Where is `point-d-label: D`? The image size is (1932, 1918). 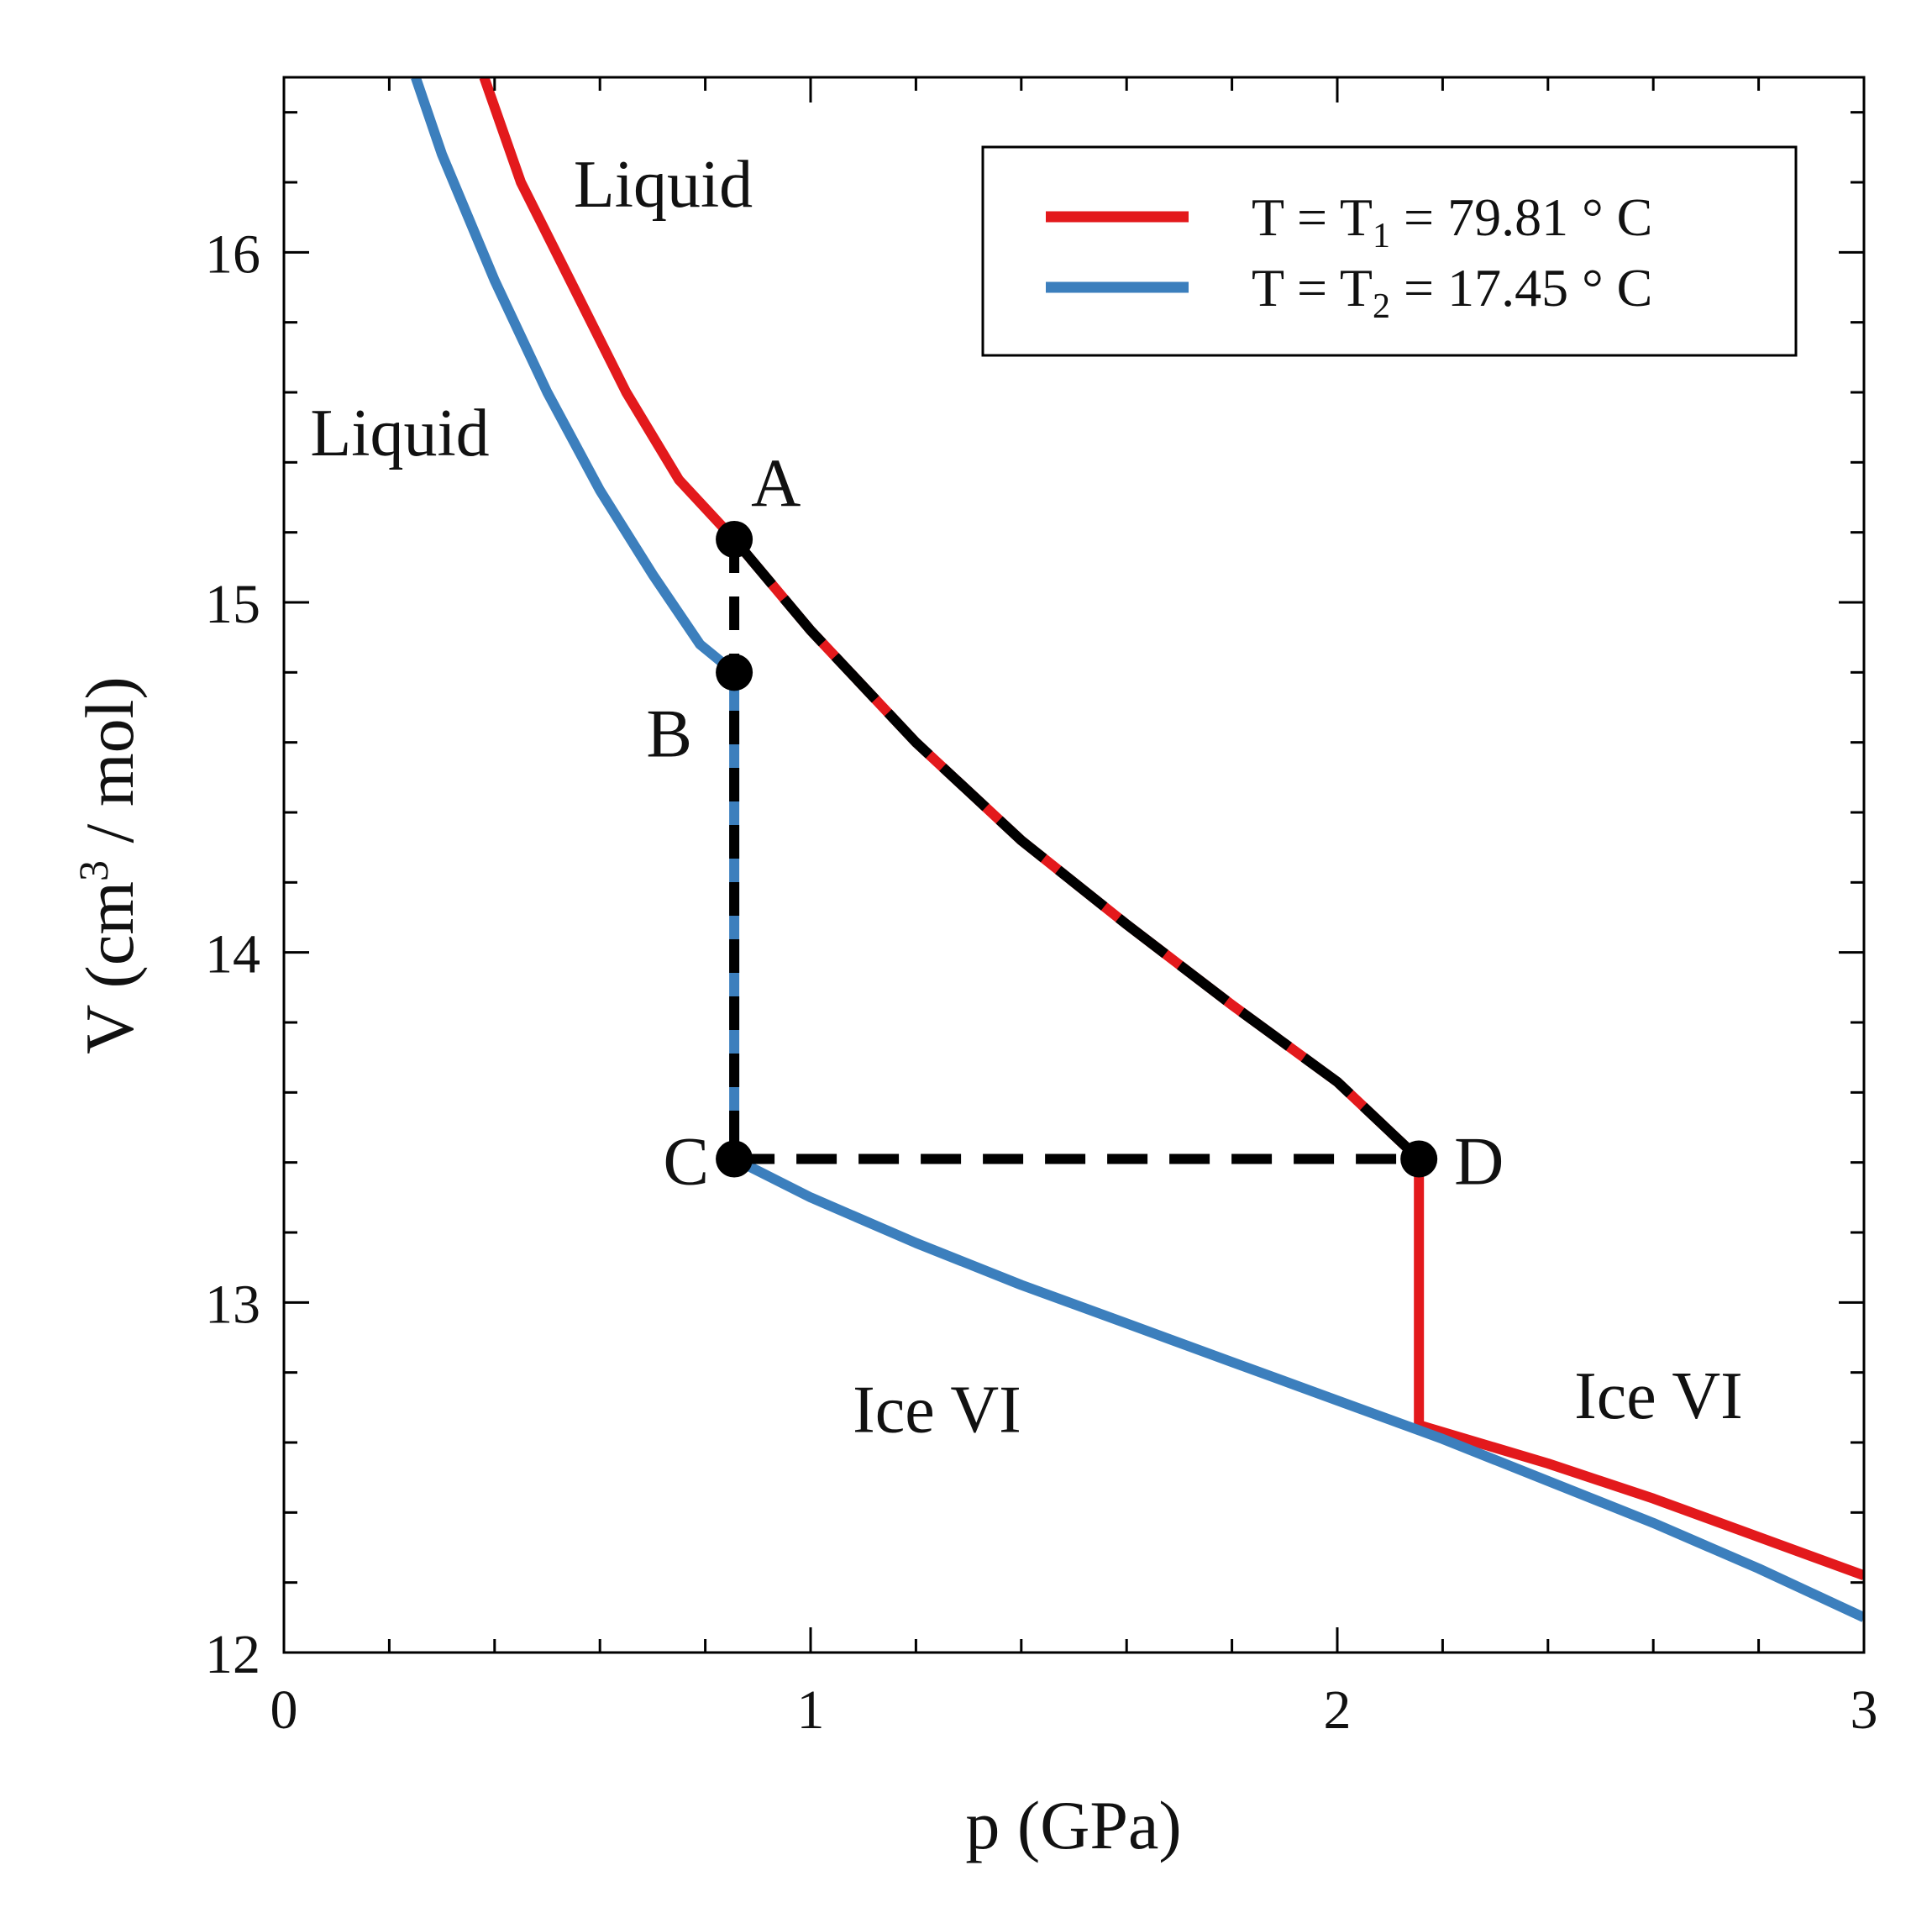 point-d-label: D is located at coordinates (1479, 1161).